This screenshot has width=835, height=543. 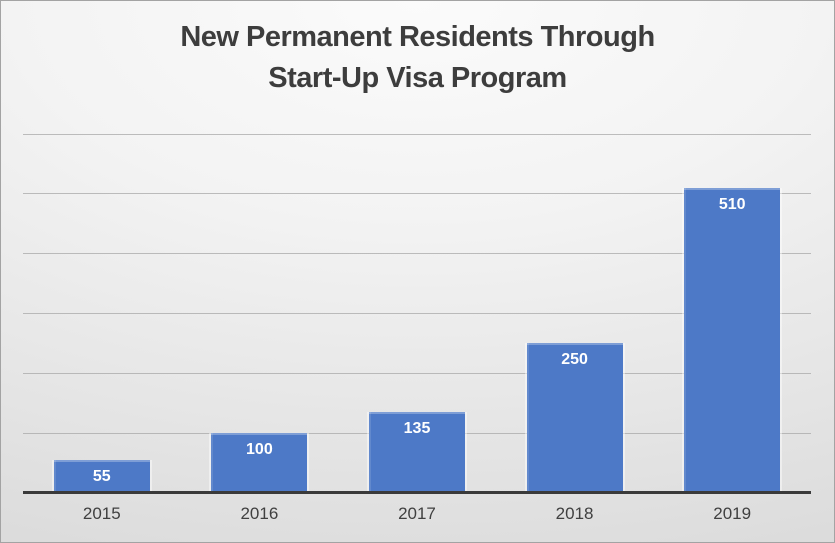 What do you see at coordinates (417, 452) in the screenshot?
I see `bar-2017: 135` at bounding box center [417, 452].